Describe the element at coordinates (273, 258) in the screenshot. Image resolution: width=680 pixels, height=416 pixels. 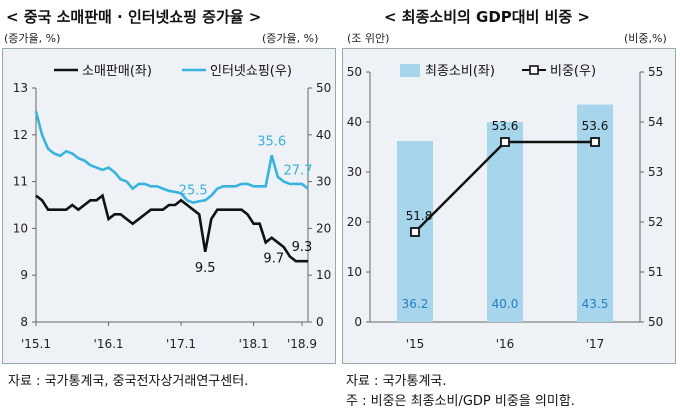
I see `data-label: 9.7` at that location.